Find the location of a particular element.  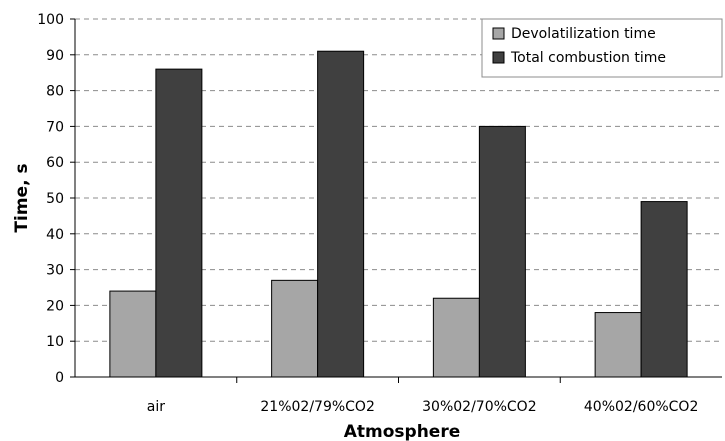

legend-label: Devolatilization time is located at coordinates (583, 34).